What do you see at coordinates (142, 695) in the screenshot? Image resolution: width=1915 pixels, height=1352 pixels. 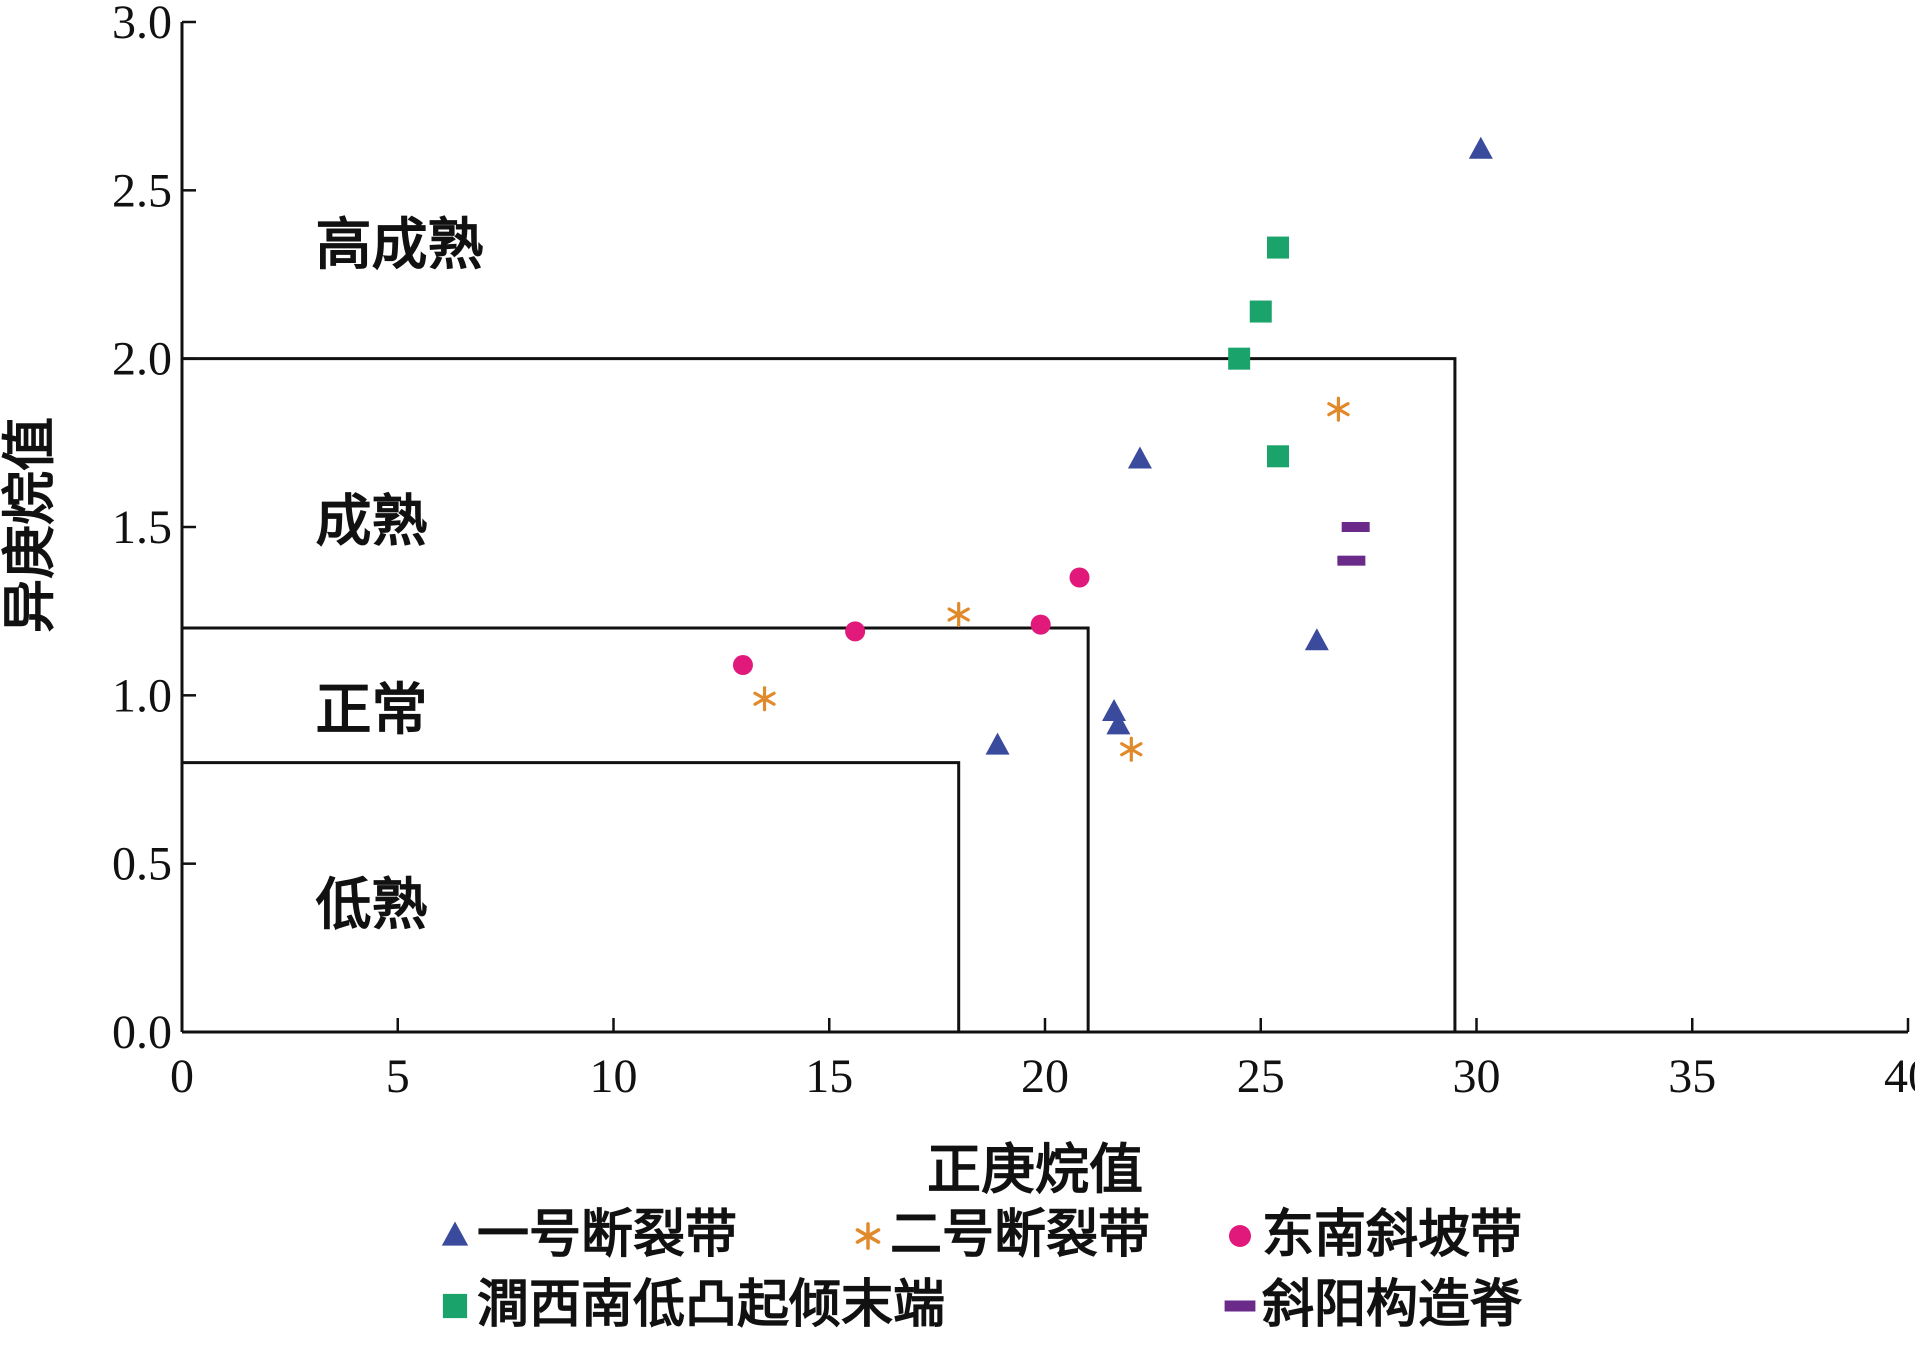 I see `y-tick-label: 1.0` at bounding box center [142, 695].